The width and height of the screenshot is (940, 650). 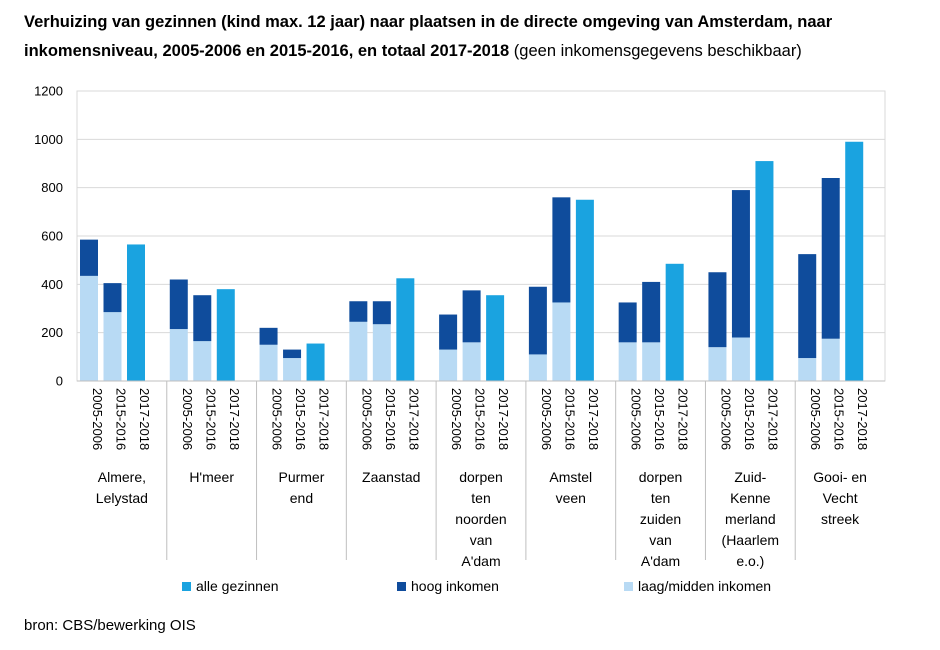 What do you see at coordinates (660, 519) in the screenshot?
I see `group-label: zuiden` at bounding box center [660, 519].